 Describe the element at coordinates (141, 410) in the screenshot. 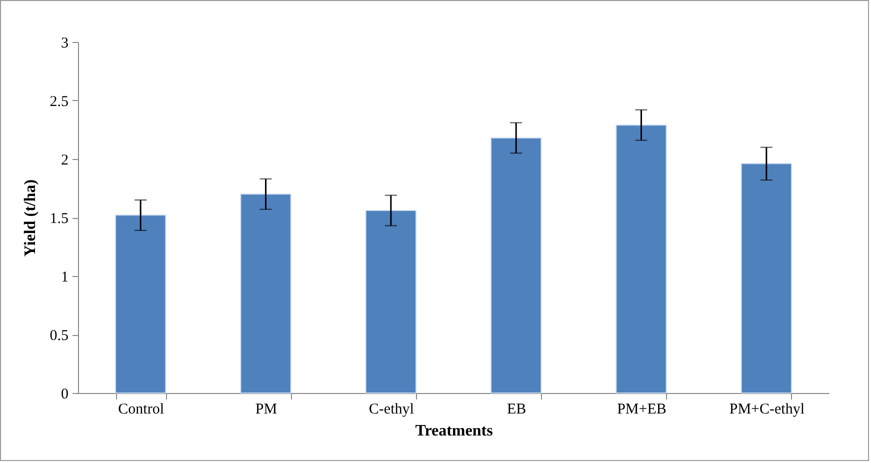

I see `x-tick-label: Control` at that location.